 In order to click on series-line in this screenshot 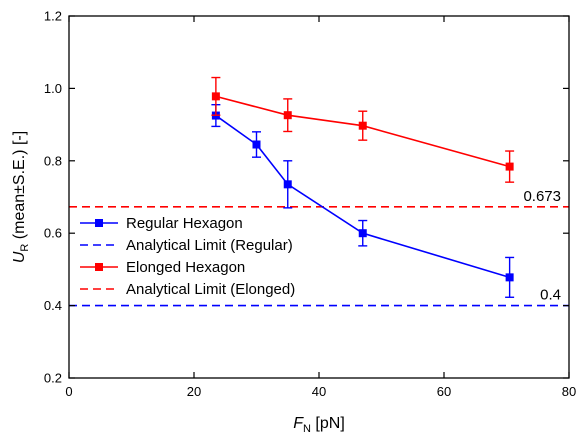, I will do `click(362, 131)`.